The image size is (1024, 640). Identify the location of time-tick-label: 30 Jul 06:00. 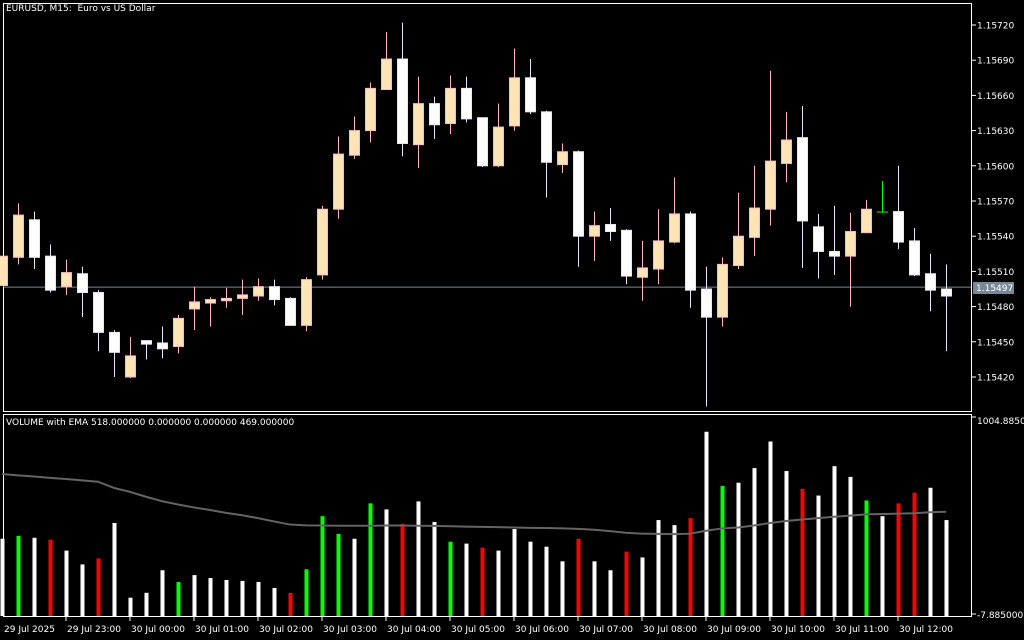
(542, 630).